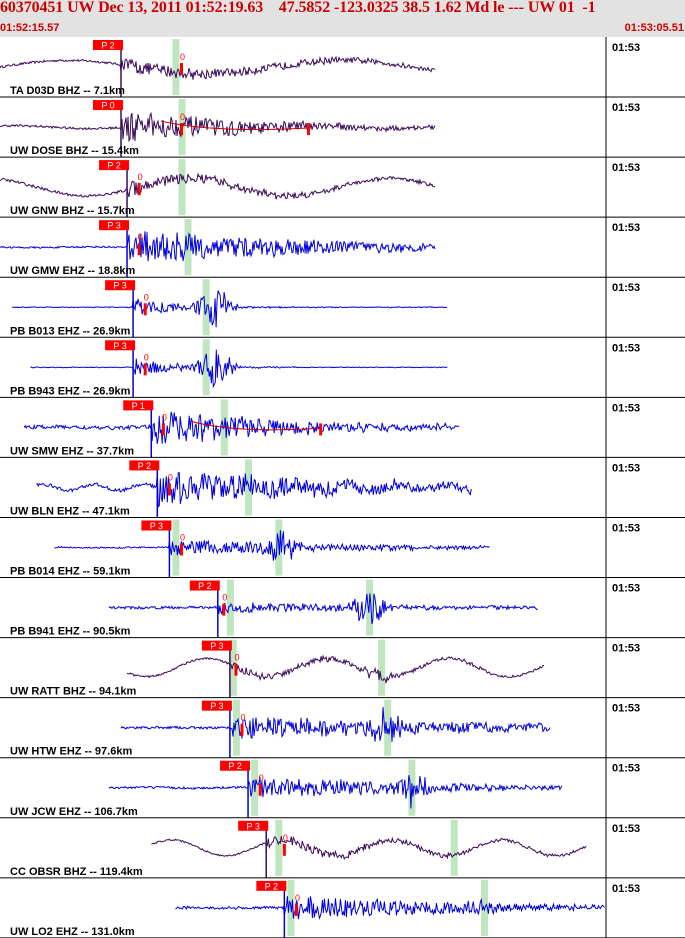 The height and width of the screenshot is (938, 685). Describe the element at coordinates (72, 211) in the screenshot. I see `station-label: UW GNW BHZ -- 15.7km` at that location.